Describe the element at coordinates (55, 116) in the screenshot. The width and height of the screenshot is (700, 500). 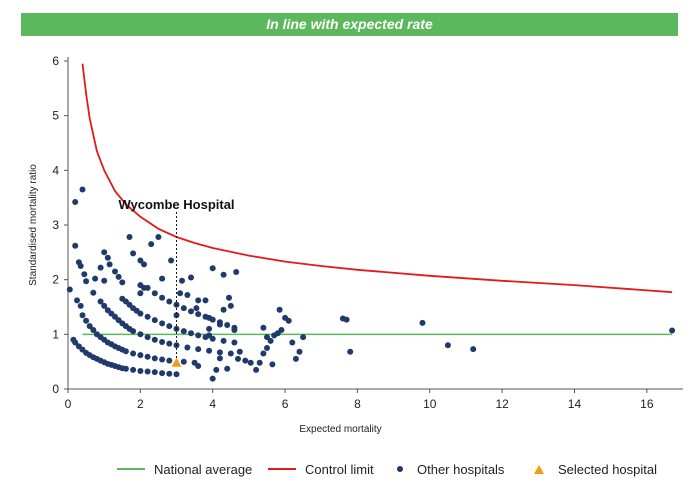
I see `y-tick-label: 5` at that location.